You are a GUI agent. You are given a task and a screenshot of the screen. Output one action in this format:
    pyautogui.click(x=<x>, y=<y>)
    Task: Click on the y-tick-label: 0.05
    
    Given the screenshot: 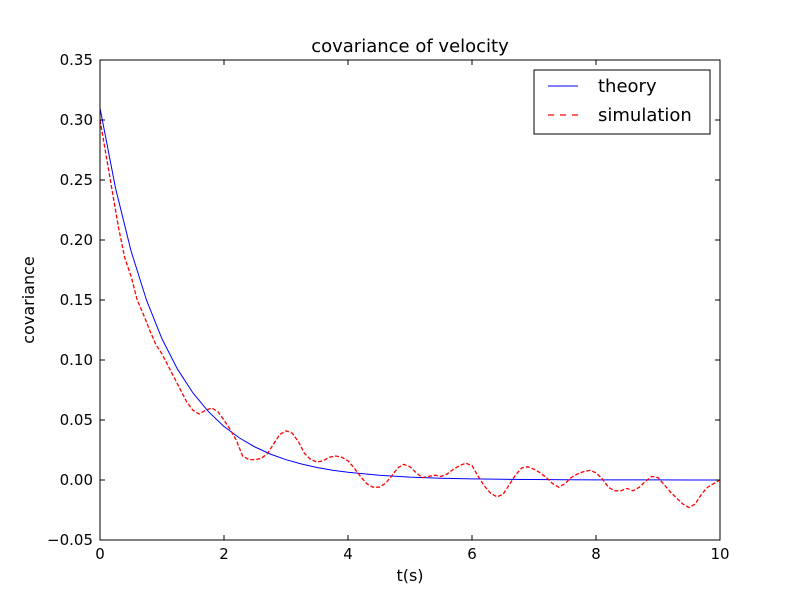 What is the action you would take?
    pyautogui.click(x=76, y=420)
    